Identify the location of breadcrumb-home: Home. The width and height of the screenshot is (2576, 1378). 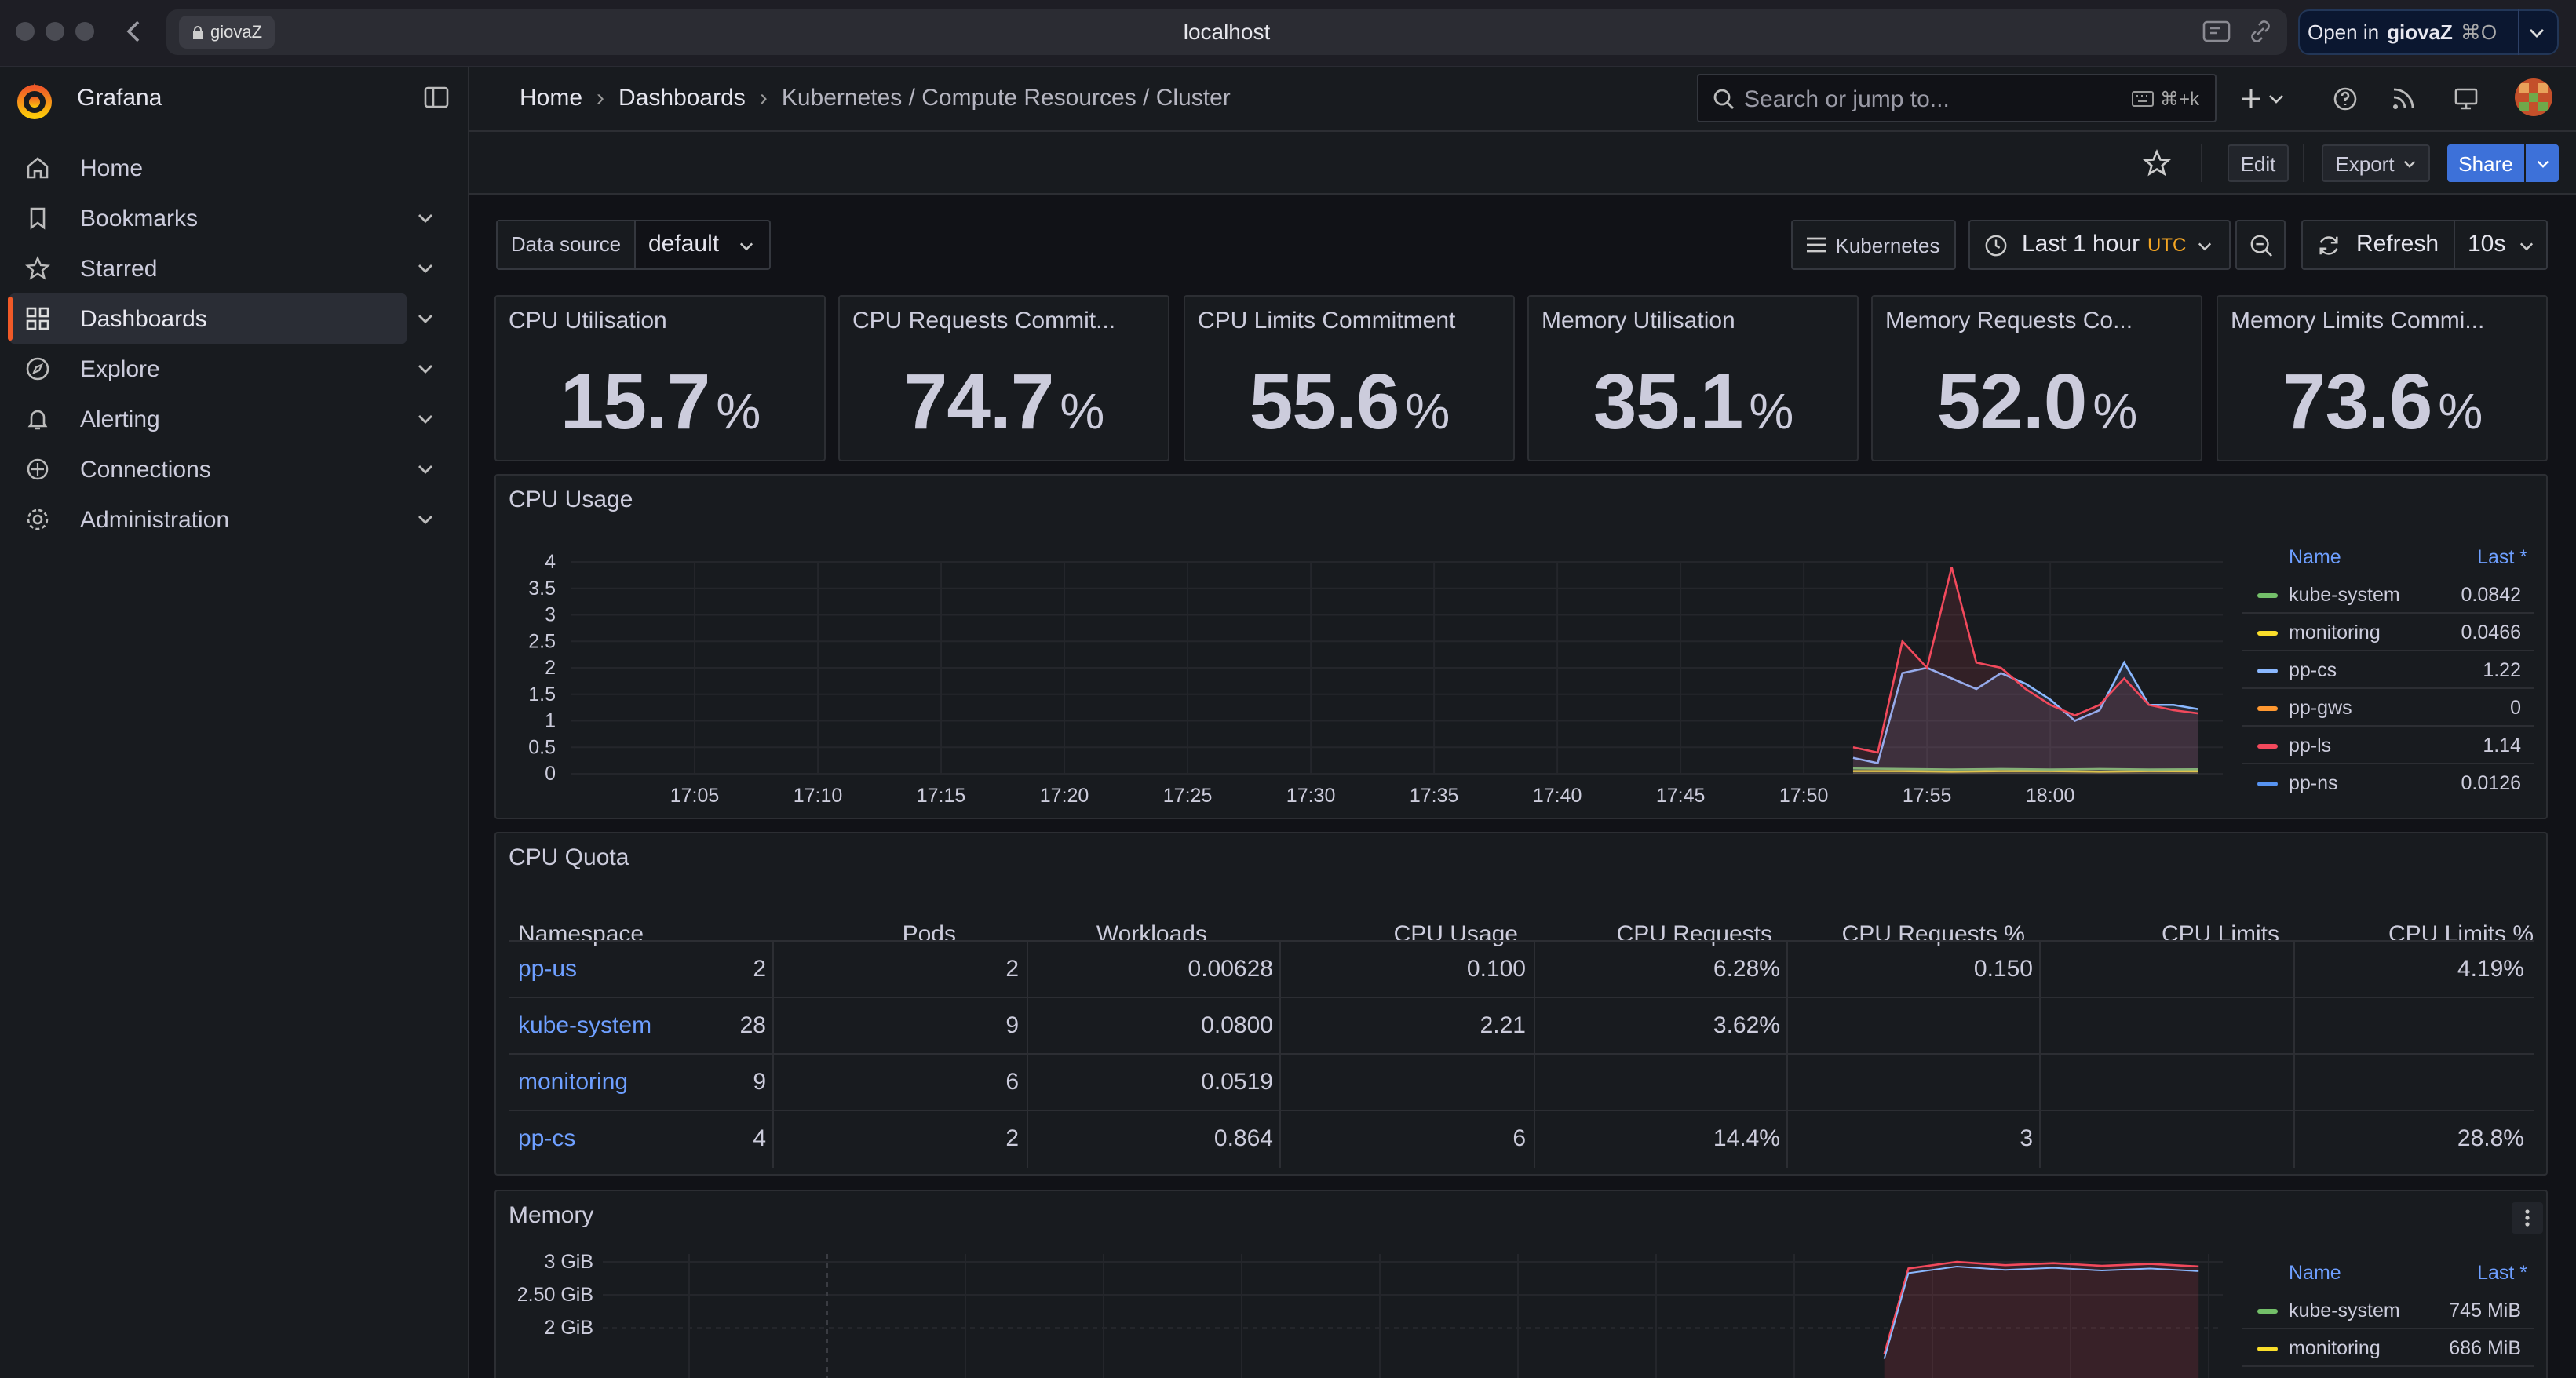
(551, 98).